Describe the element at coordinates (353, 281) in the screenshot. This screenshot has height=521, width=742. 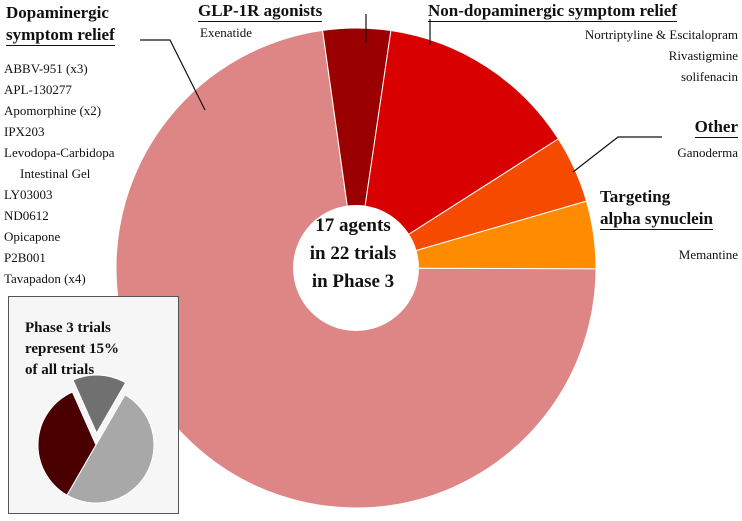
I see `center-line: in Phase 3` at that location.